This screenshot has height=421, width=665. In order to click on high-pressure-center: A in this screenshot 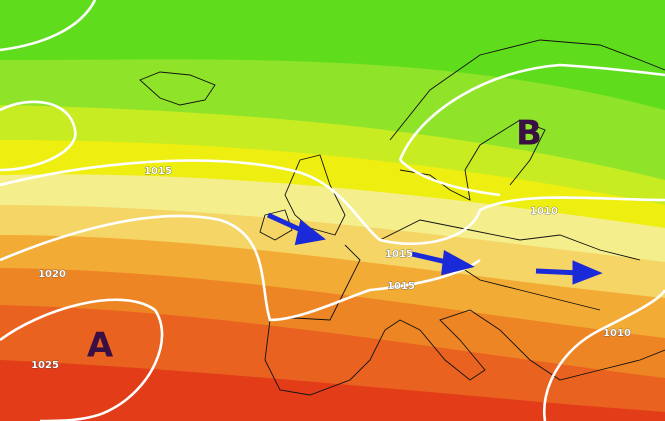, I will do `click(100, 346)`.